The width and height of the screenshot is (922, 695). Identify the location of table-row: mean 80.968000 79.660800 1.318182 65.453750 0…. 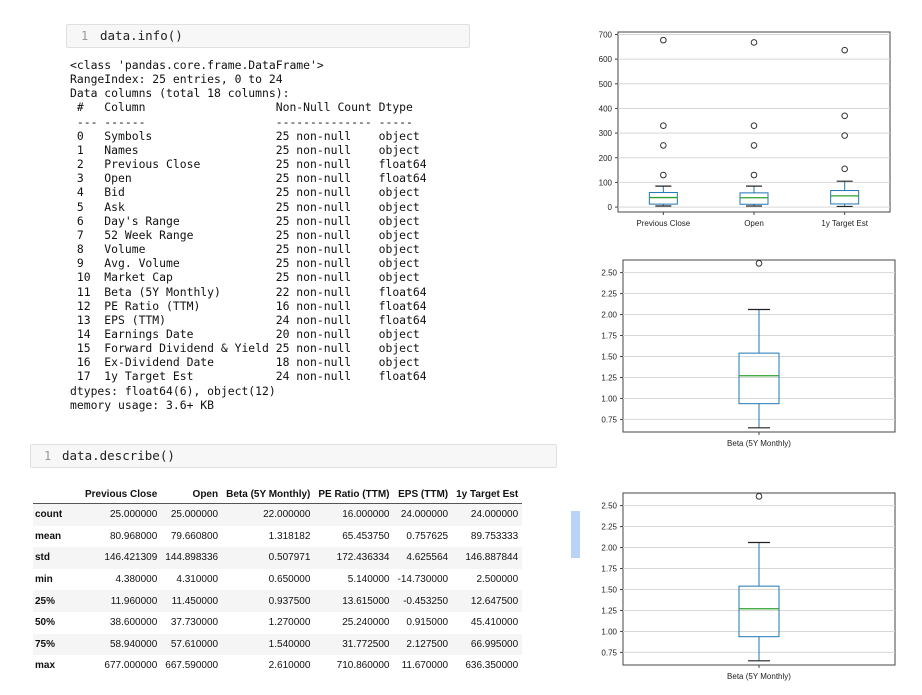
(277, 537).